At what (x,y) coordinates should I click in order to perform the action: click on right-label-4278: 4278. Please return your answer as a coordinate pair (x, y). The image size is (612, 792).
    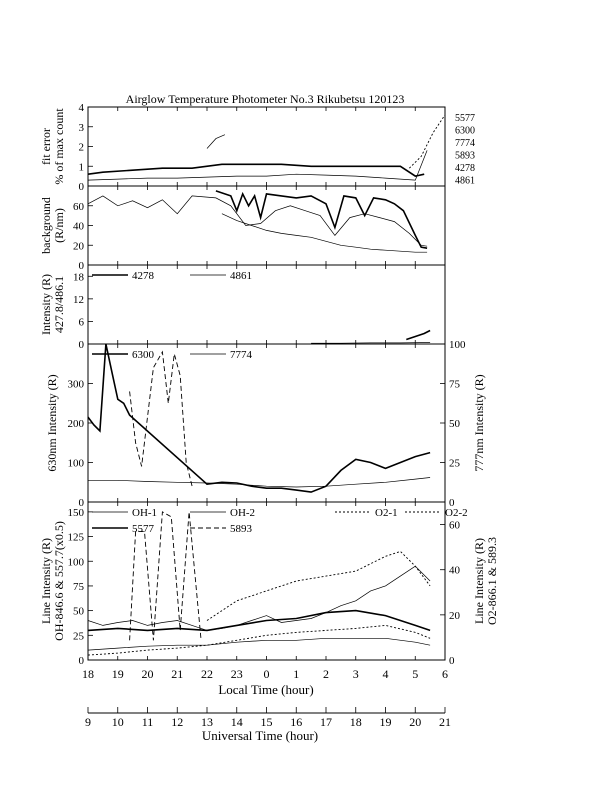
    Looking at the image, I should click on (465, 168).